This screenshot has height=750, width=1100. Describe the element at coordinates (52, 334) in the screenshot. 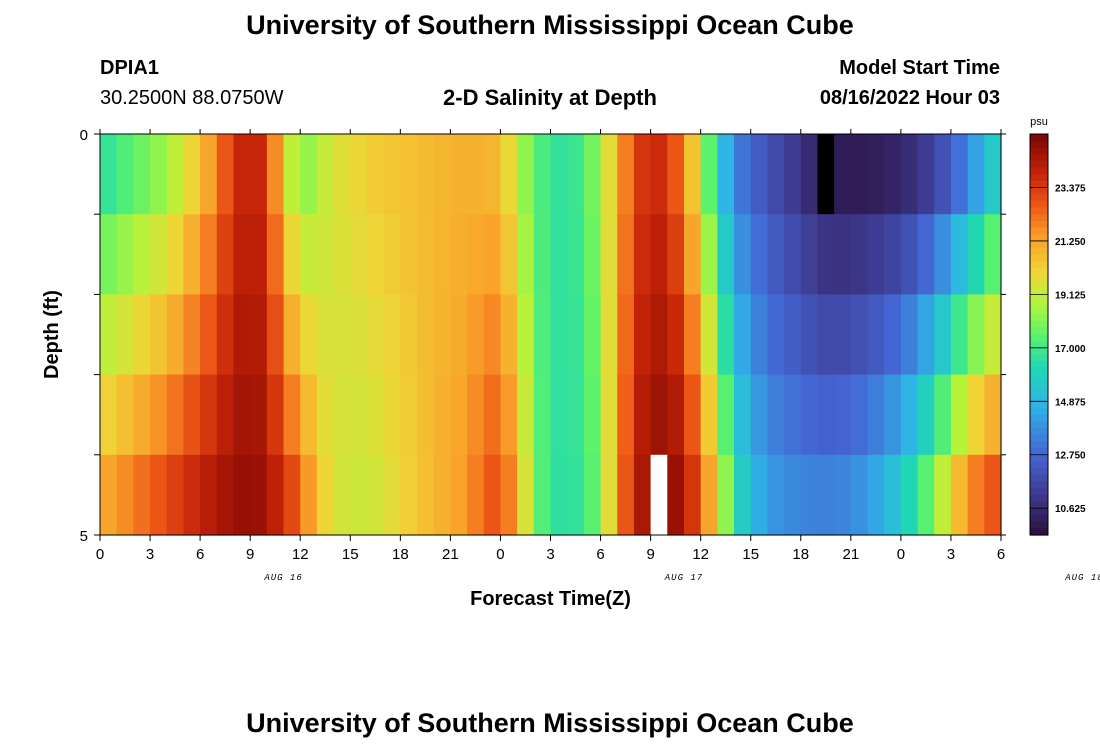

I see `y-axis-label: Depth (ft)` at that location.